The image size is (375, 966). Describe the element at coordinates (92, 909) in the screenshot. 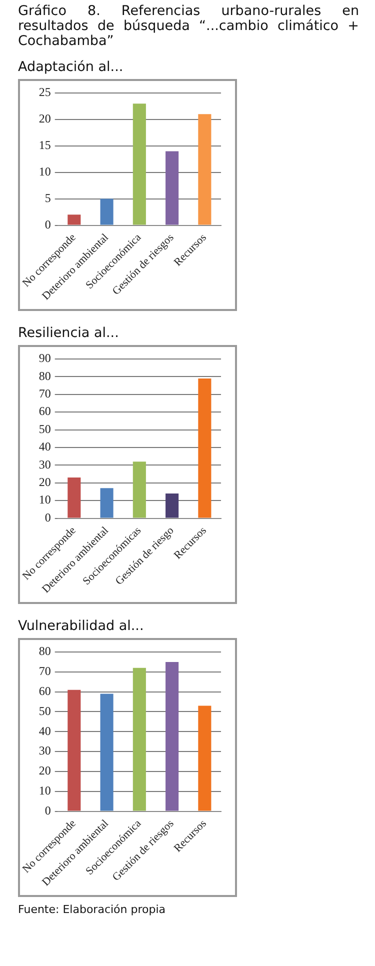

I see `source-note: Fuente: Elaboración propia` at that location.